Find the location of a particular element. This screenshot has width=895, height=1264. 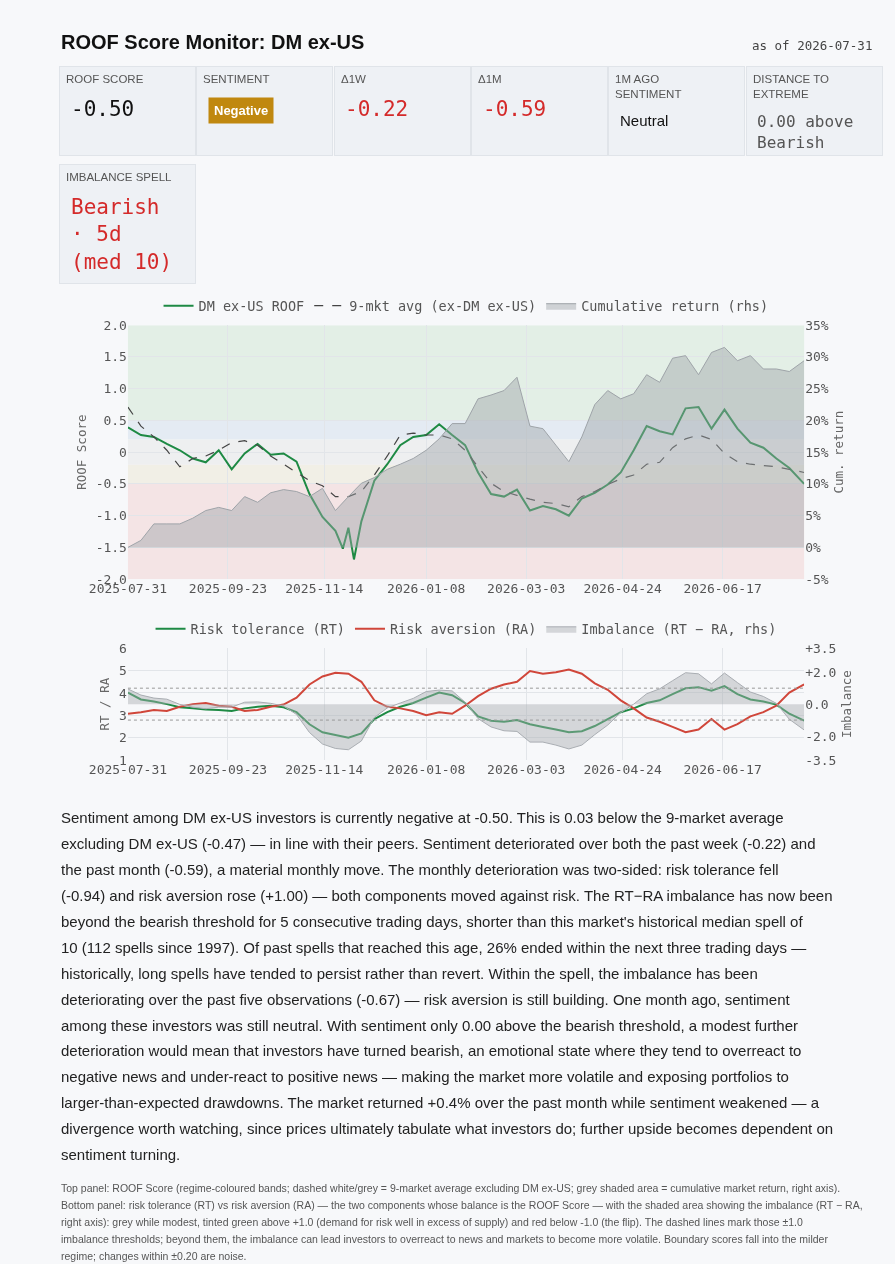

legend-label: Risk aversion (RA) is located at coordinates (463, 629).